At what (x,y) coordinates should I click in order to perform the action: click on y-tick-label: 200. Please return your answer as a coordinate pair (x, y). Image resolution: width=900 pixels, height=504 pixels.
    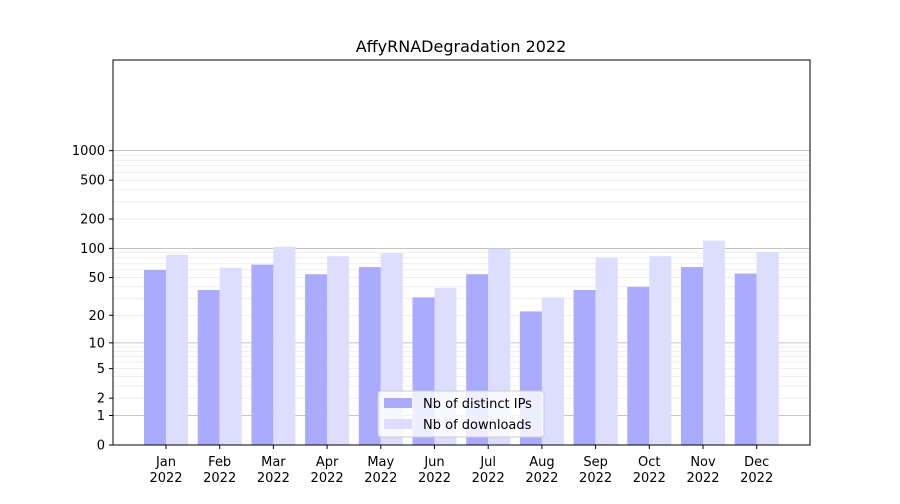
    Looking at the image, I should click on (92, 220).